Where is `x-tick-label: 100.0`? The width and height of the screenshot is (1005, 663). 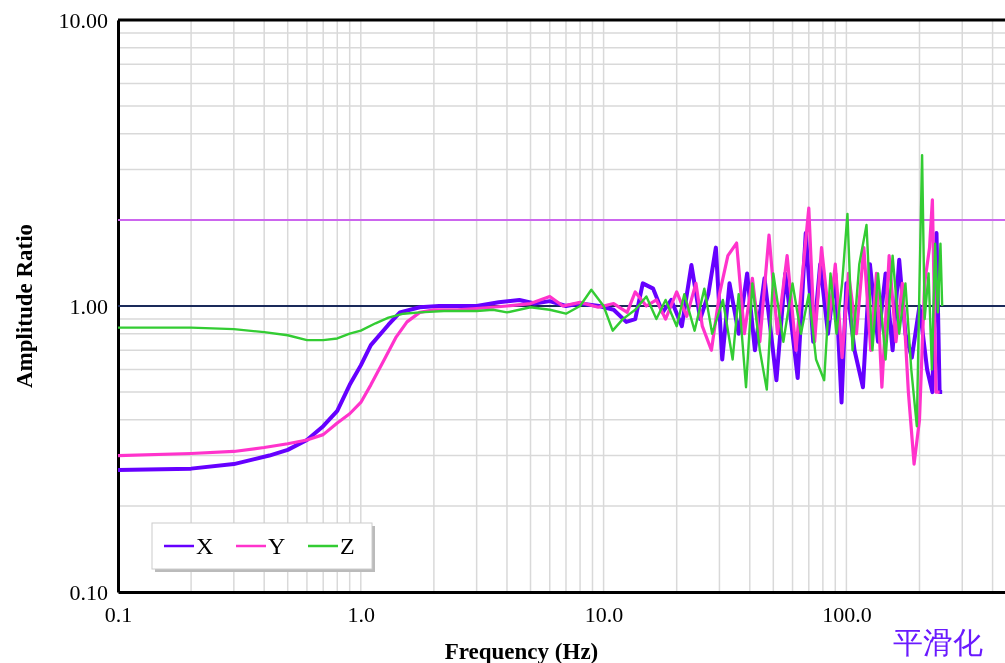 x-tick-label: 100.0 is located at coordinates (847, 614).